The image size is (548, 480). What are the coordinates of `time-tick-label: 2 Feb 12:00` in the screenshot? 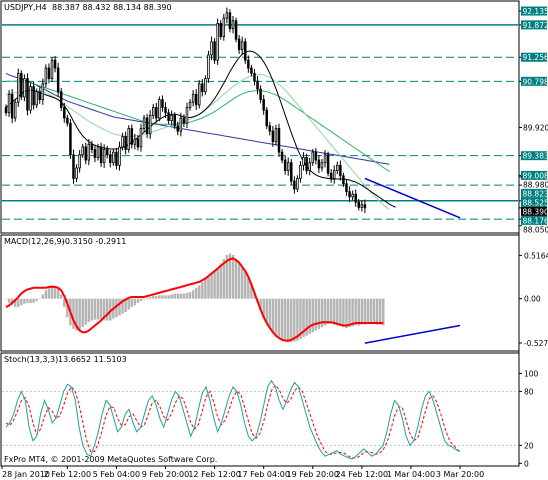 It's located at (67, 474).